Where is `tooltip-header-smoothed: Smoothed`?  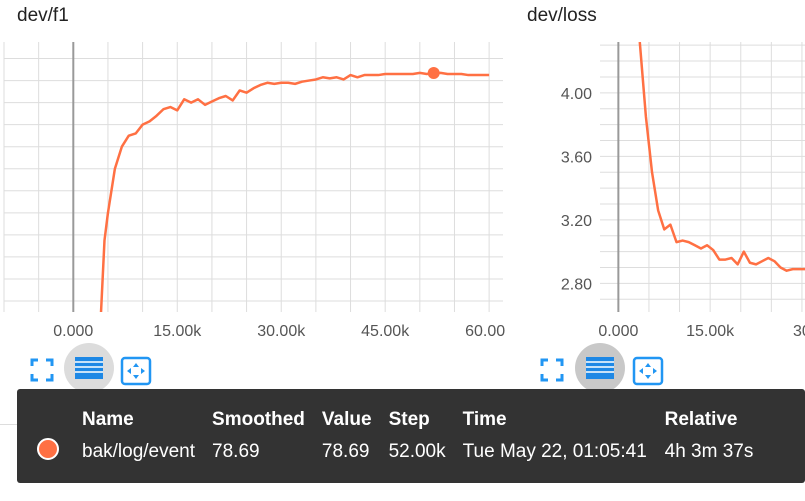 tooltip-header-smoothed: Smoothed is located at coordinates (258, 419).